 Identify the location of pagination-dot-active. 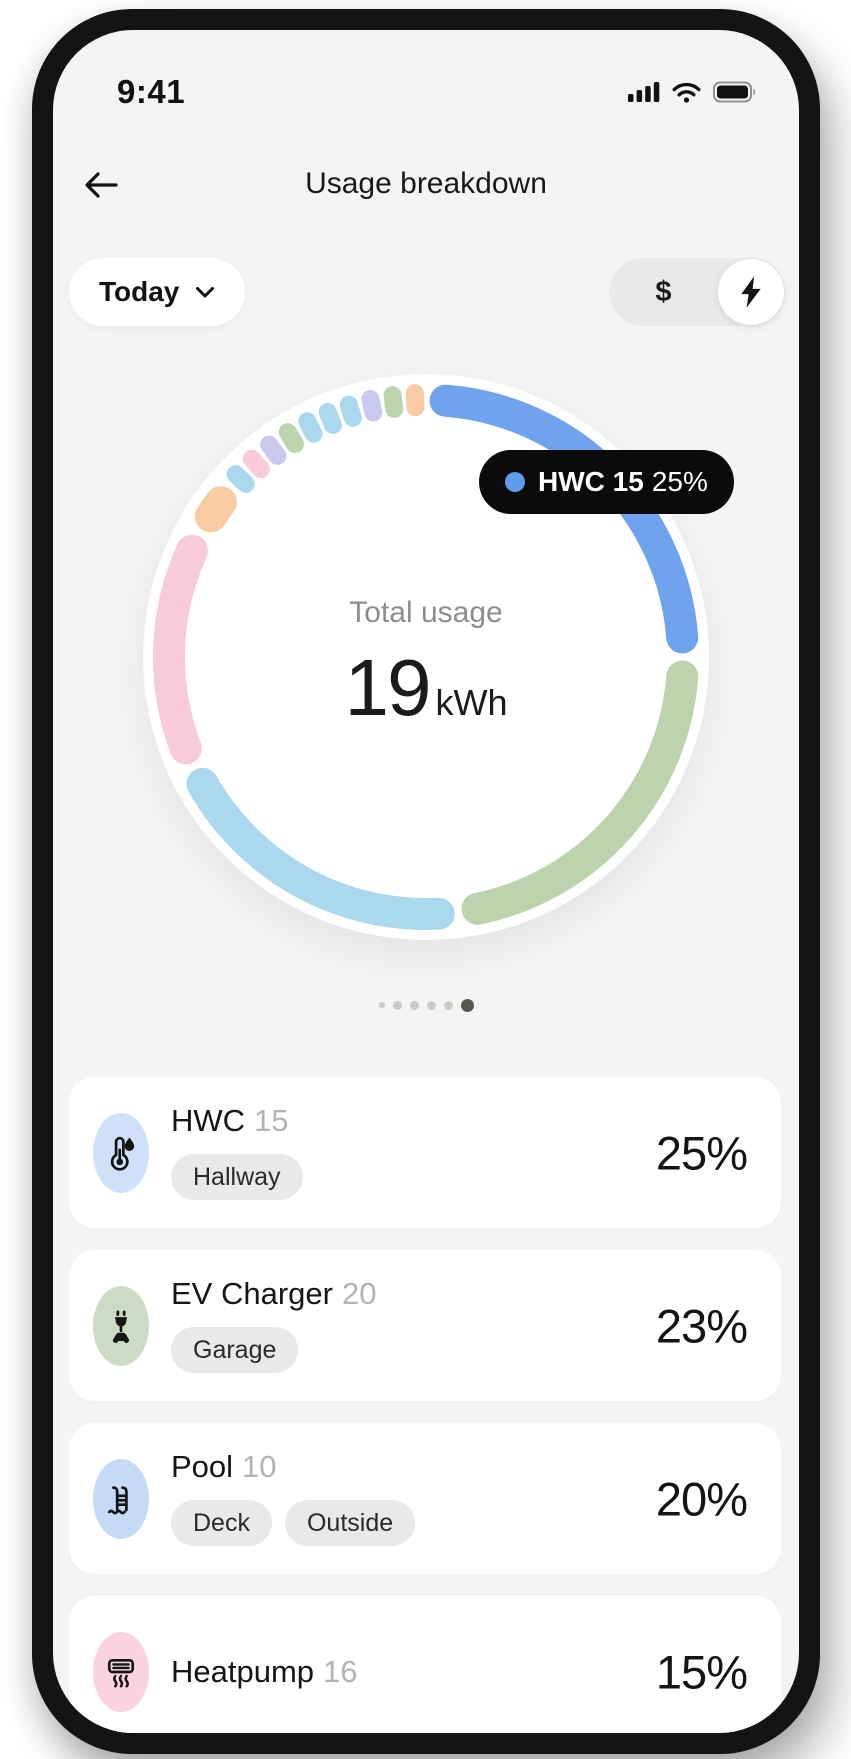
(467, 1005).